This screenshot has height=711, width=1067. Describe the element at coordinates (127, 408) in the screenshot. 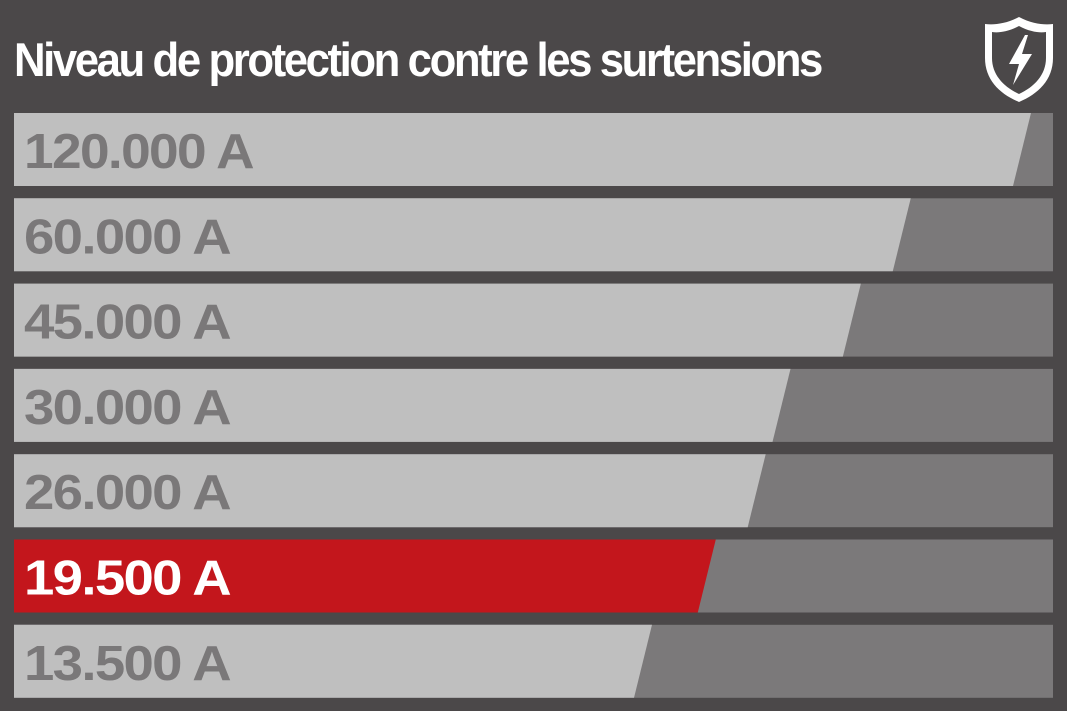

I see `bar-value-label: 30.000 A` at that location.